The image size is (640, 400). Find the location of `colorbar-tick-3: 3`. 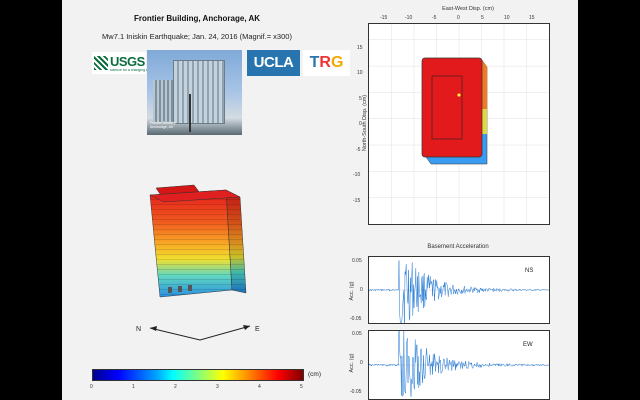

colorbar-tick-3: 3 is located at coordinates (217, 387).